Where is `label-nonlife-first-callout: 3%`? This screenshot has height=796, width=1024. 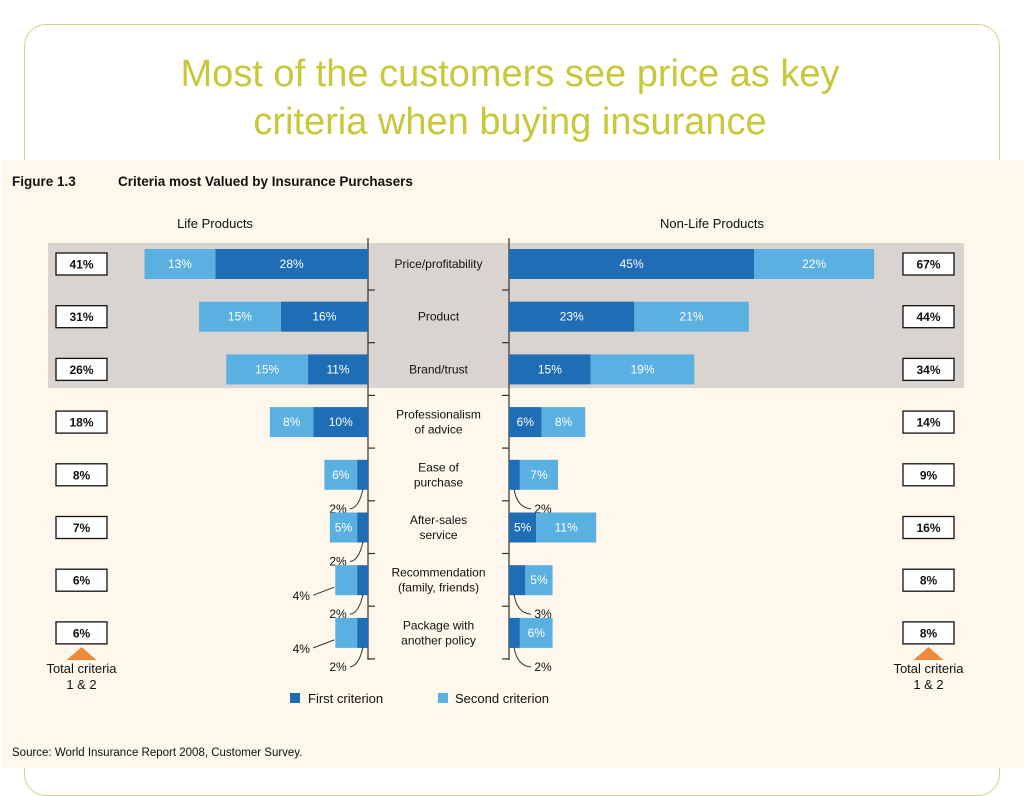
label-nonlife-first-callout: 3% is located at coordinates (543, 614).